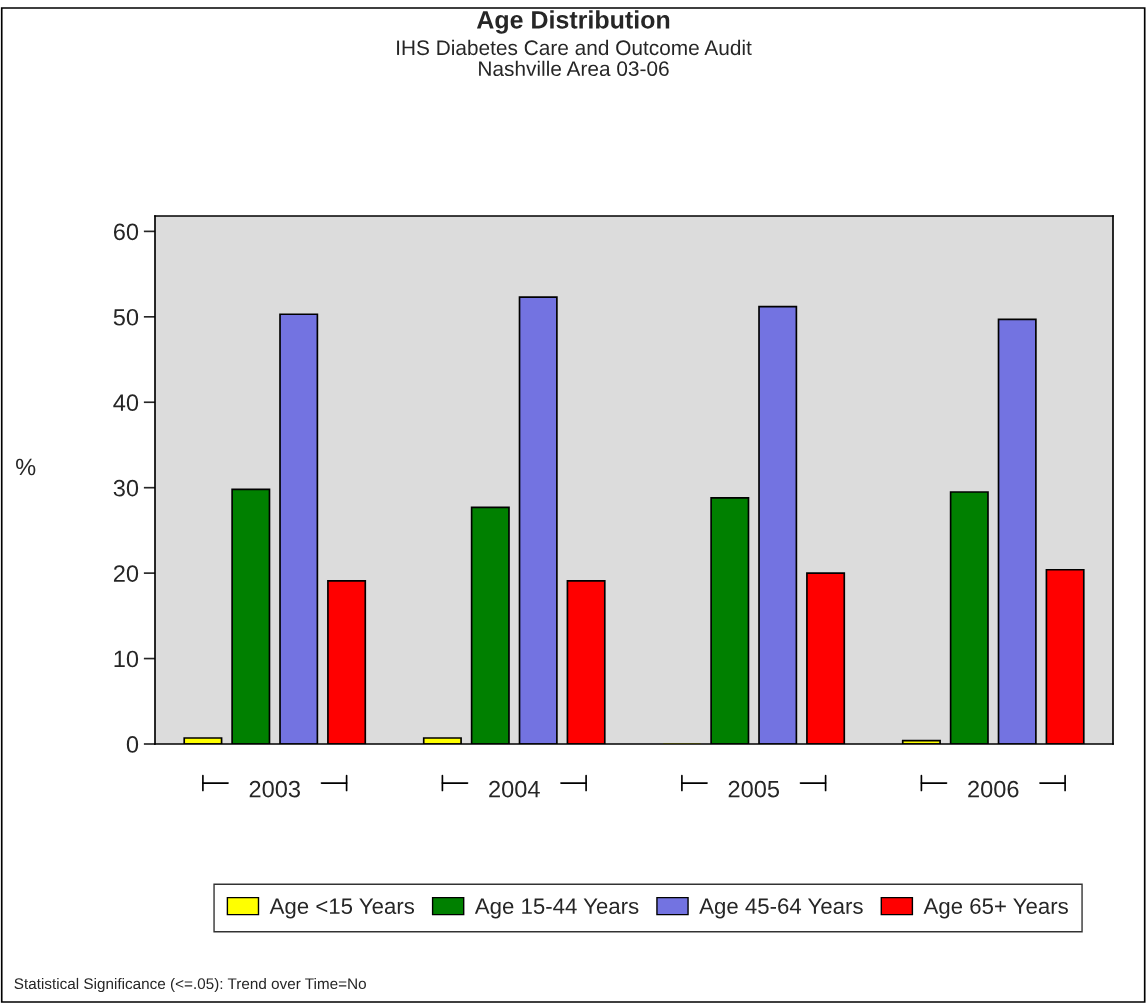 The width and height of the screenshot is (1147, 1004). I want to click on text: Statistical Significance (<=.05): Trend over Time=No, so click(190, 985).